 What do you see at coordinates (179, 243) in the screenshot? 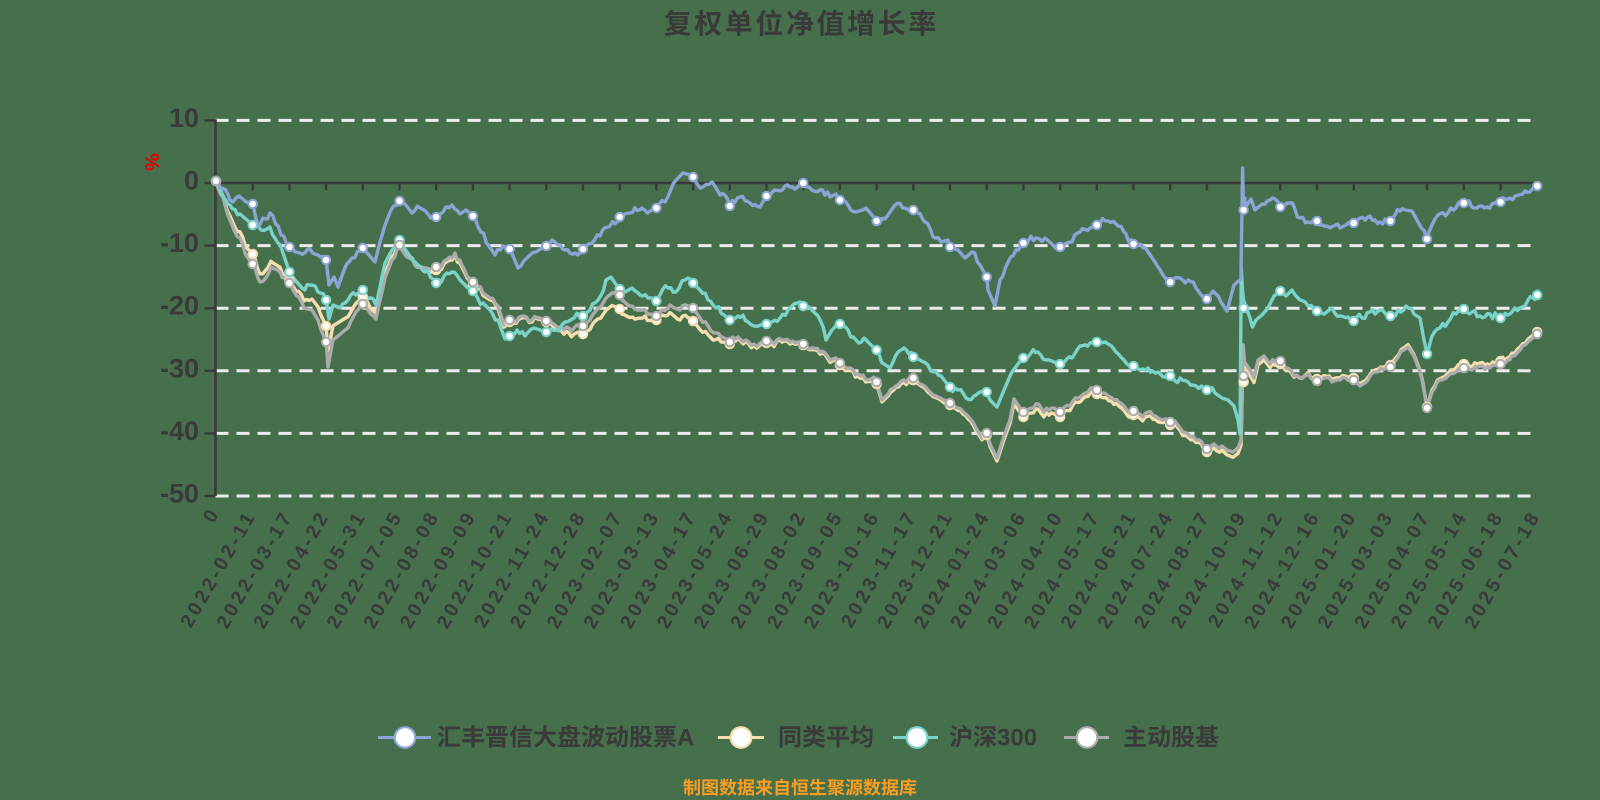
I see `svg-text: -10` at bounding box center [179, 243].